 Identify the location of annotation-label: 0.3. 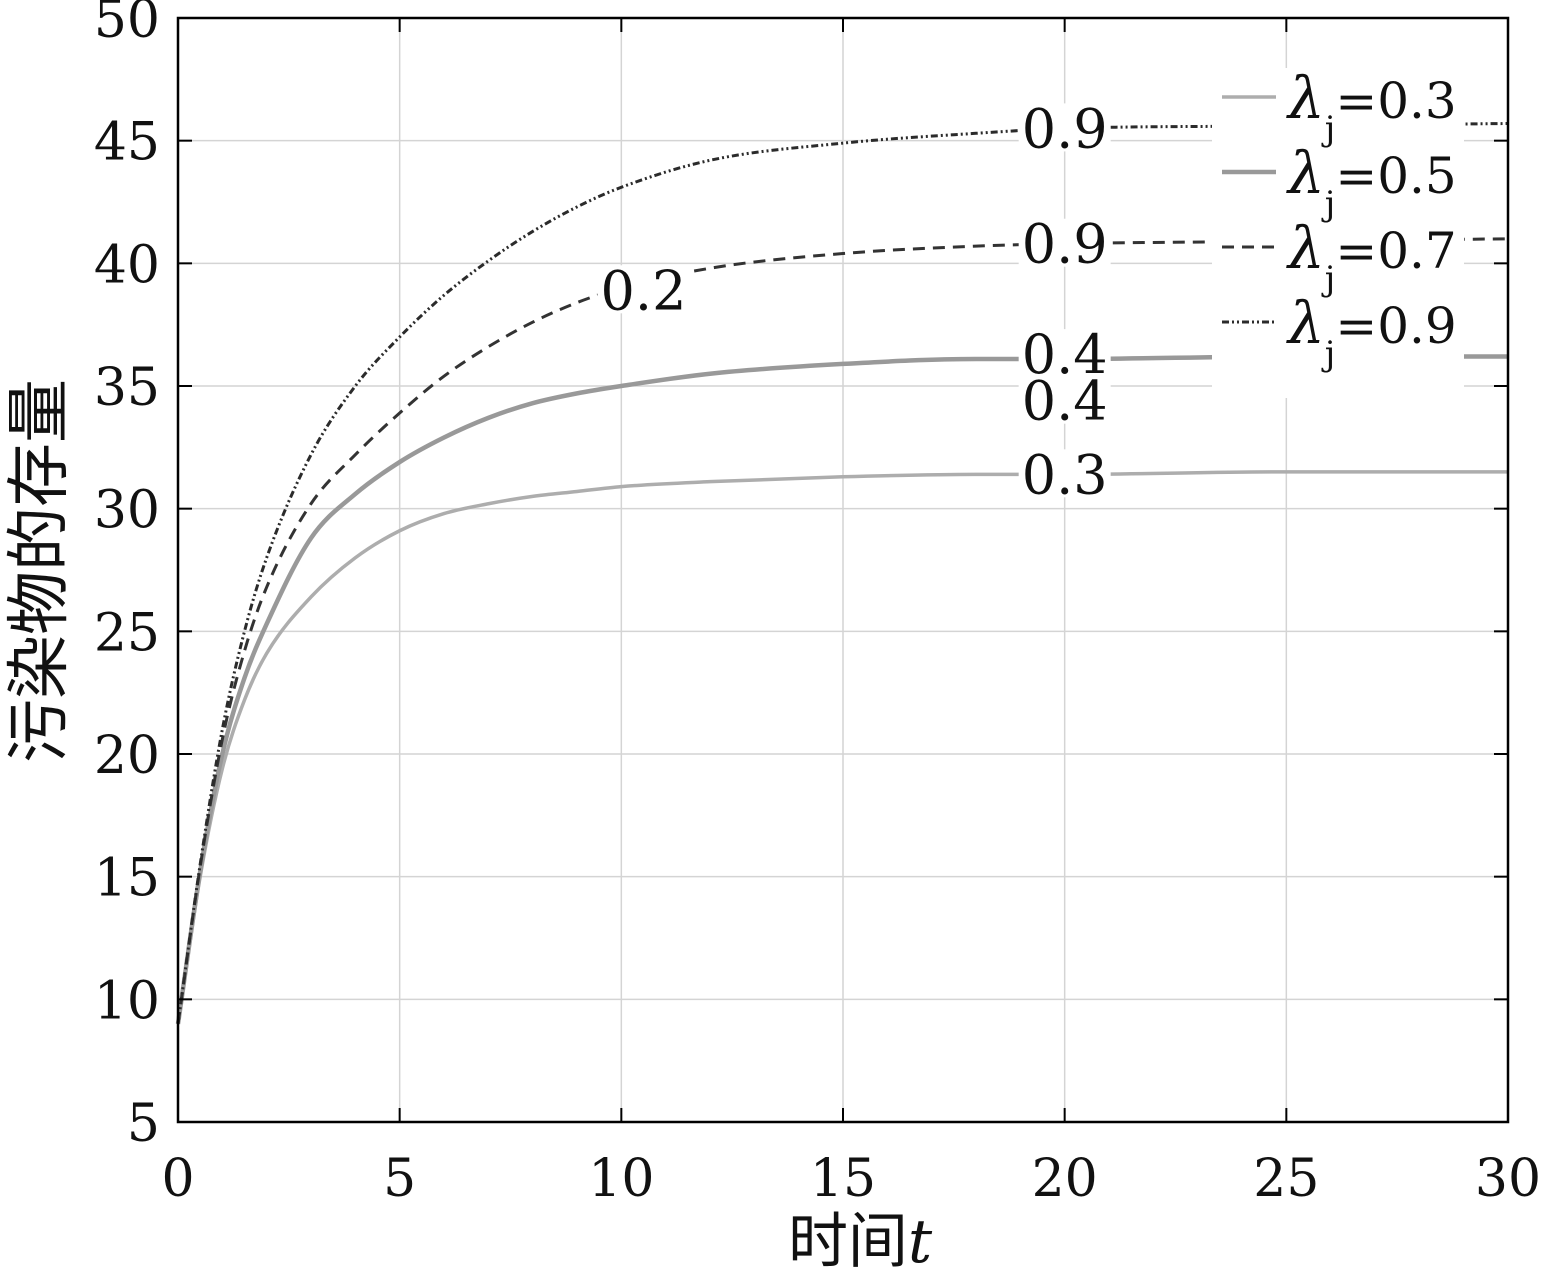
(1065, 474).